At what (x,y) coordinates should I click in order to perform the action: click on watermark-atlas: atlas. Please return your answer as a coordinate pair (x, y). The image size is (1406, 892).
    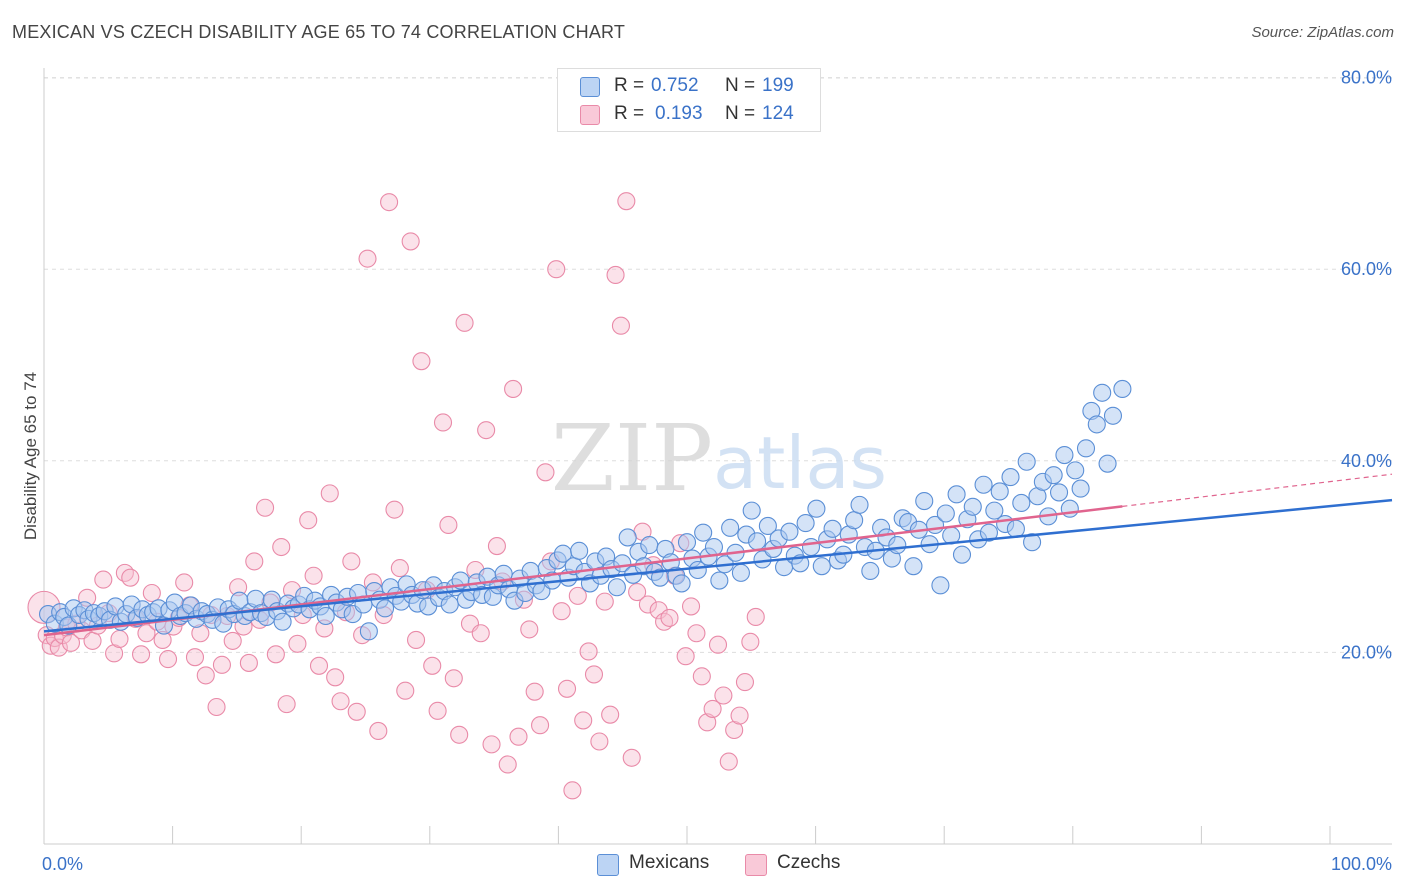
    Looking at the image, I should click on (800, 463).